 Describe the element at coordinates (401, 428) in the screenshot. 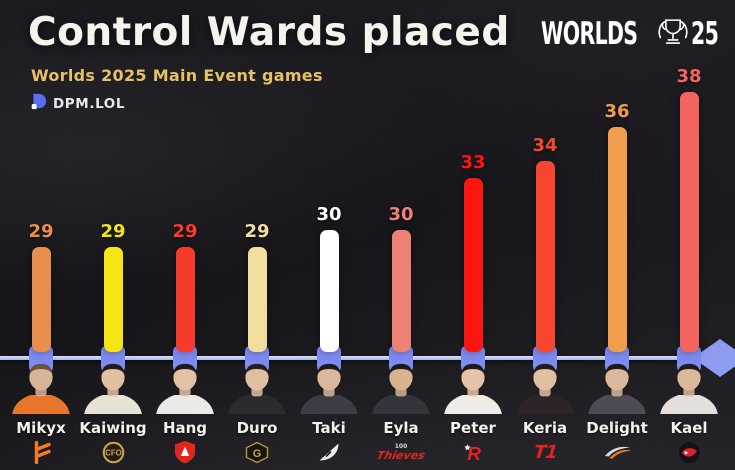

I see `player-name: Eyla` at that location.